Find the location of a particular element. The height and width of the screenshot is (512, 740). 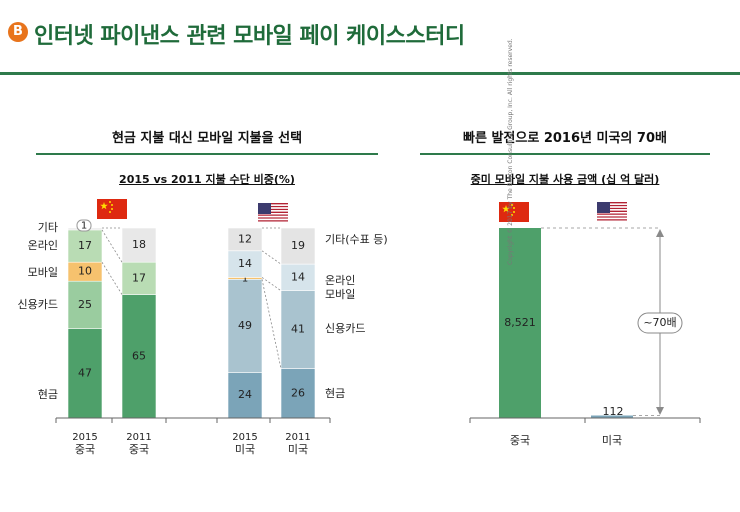

data-label: 17 is located at coordinates (85, 245).